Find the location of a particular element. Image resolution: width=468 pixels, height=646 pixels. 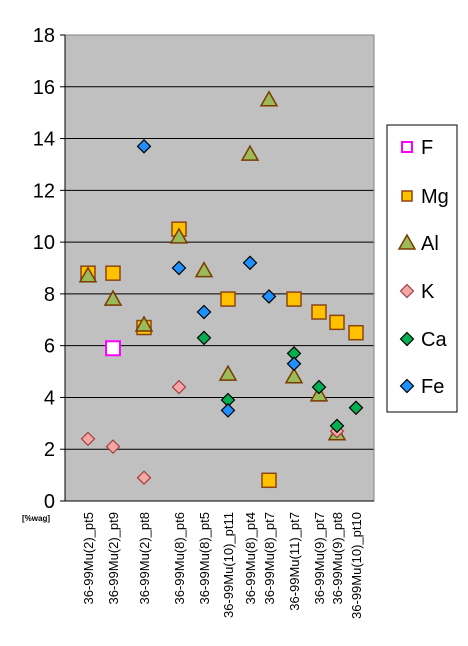

x-category-label: 36-99Mu(8)_pt6 is located at coordinates (179, 558).